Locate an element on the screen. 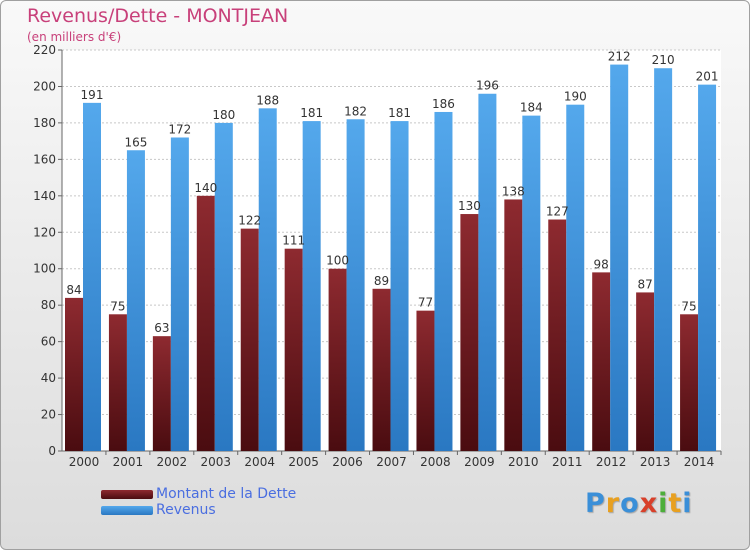 The width and height of the screenshot is (750, 550). x-tick-label: 2006 is located at coordinates (347, 462).